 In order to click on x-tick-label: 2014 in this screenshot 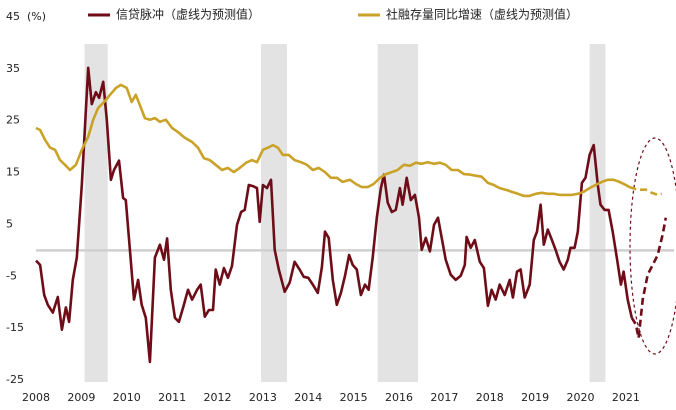, I will do `click(308, 397)`.